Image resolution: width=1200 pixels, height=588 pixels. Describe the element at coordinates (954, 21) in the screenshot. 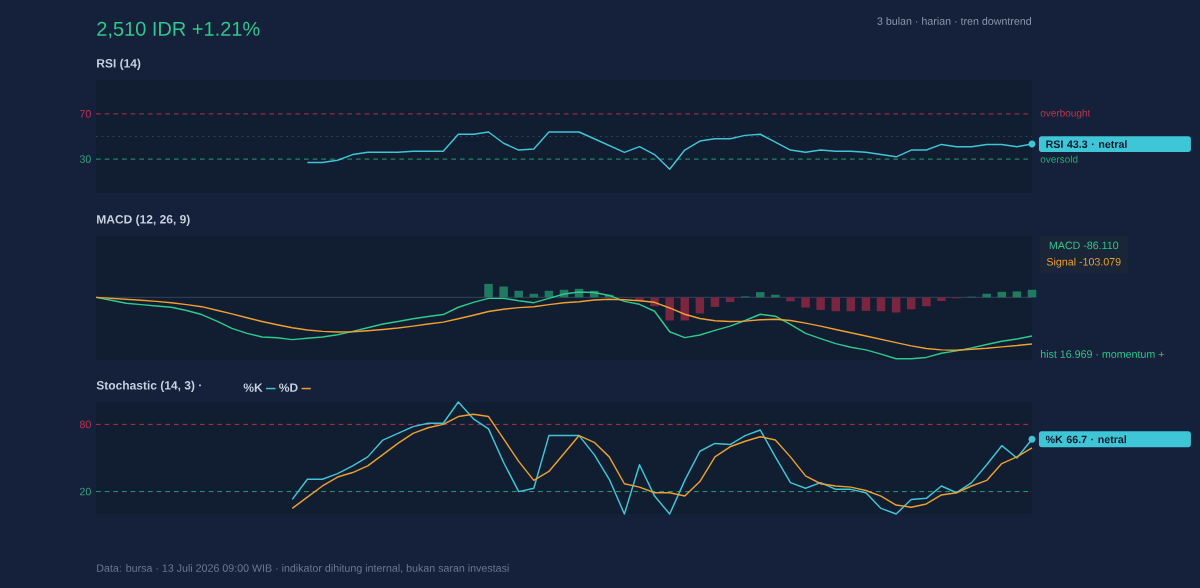

I see `text: 3 bulan · harian · tren downtrend` at that location.